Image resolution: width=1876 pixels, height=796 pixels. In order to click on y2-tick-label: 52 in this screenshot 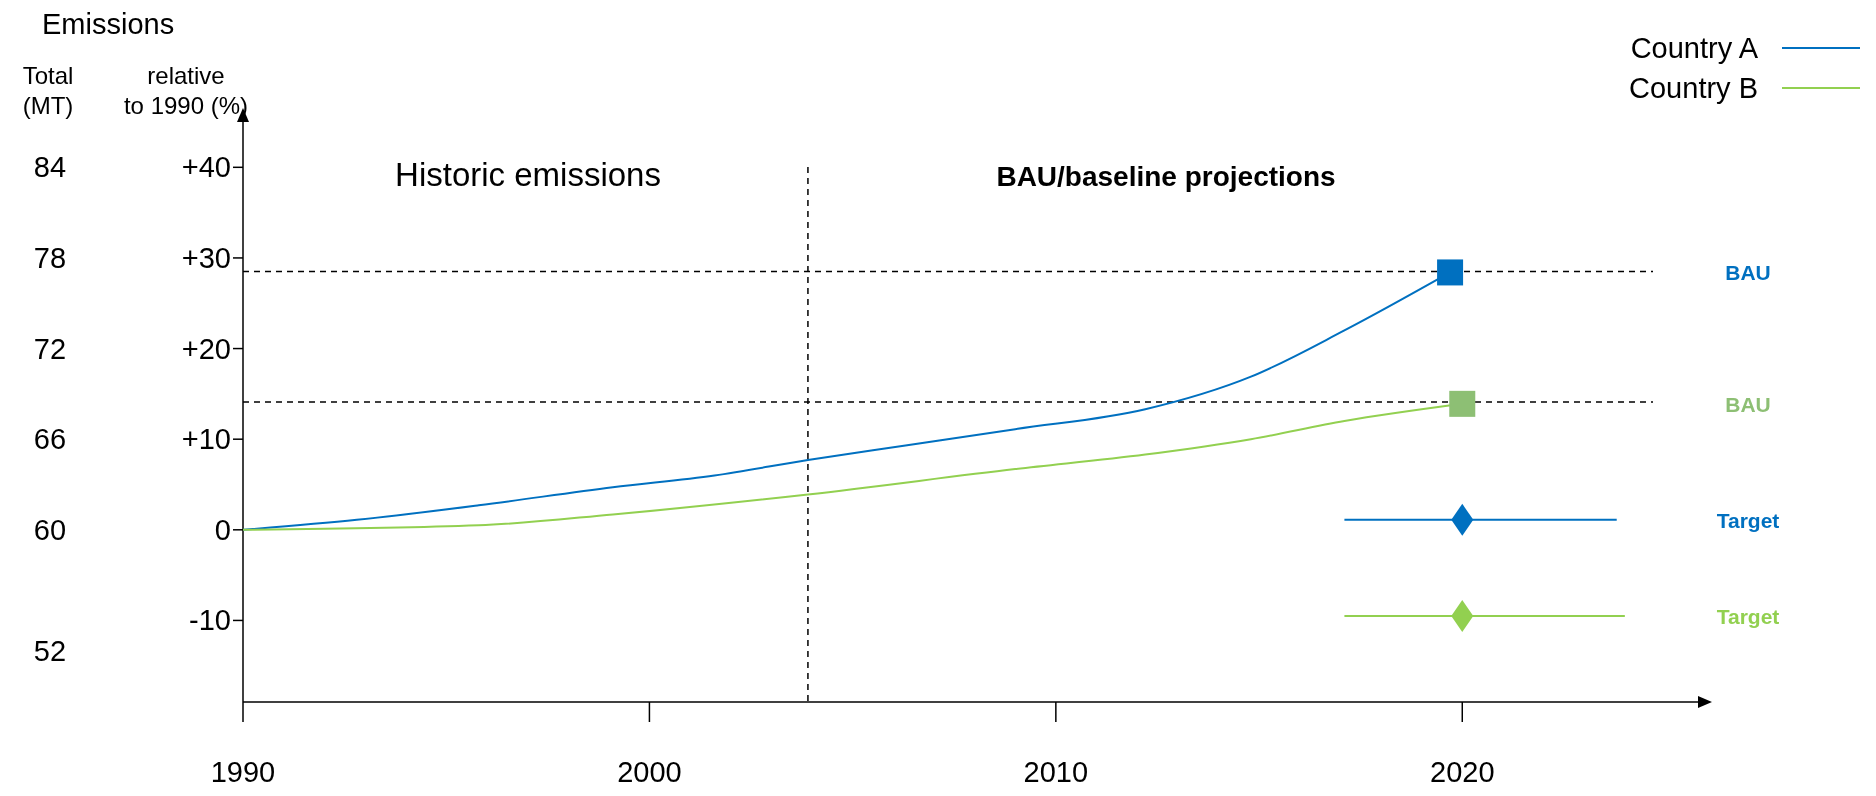, I will do `click(50, 650)`.